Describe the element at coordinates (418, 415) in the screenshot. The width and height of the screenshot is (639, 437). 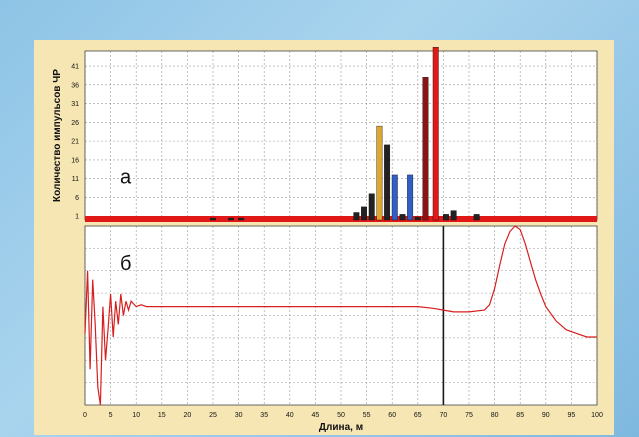
I see `x-tick-label: 65` at that location.